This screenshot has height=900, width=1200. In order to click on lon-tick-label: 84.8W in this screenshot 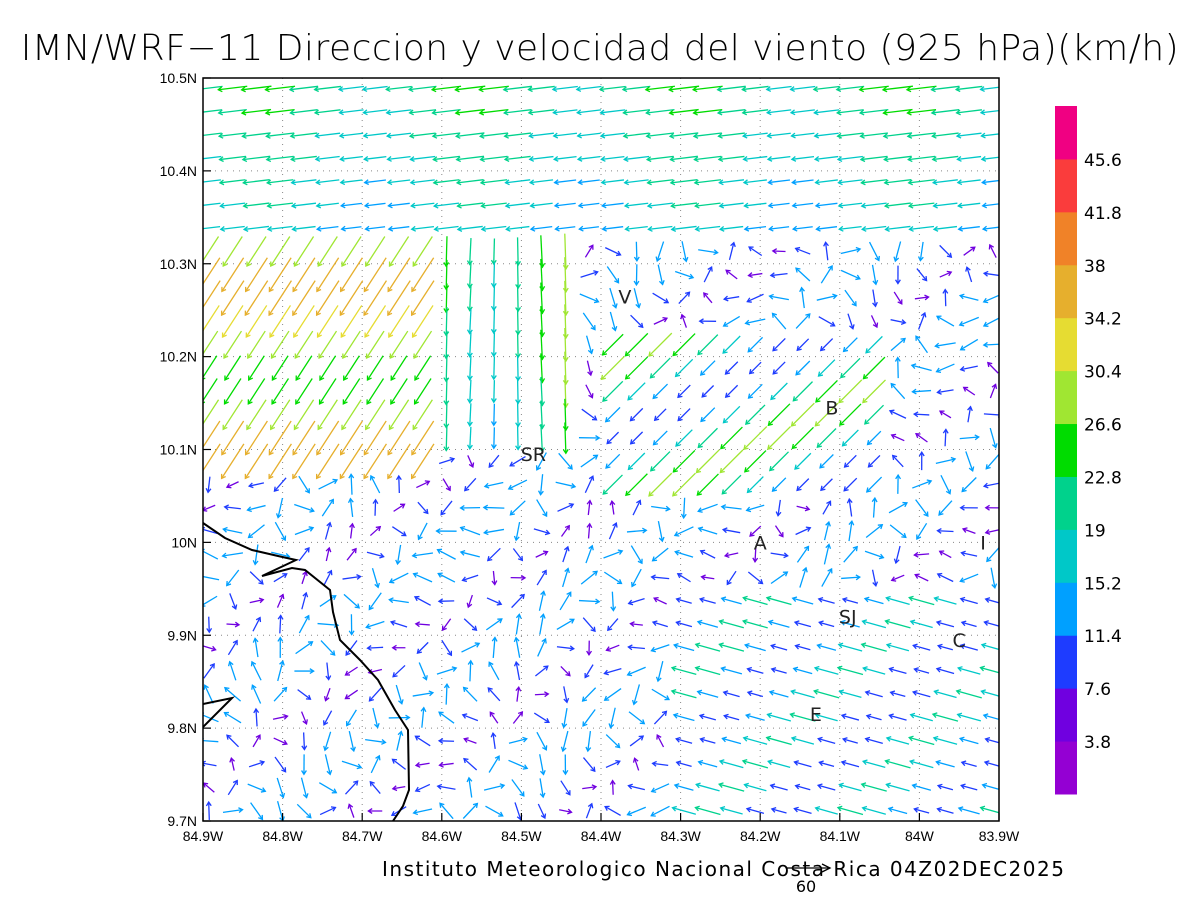, I will do `click(282, 836)`.